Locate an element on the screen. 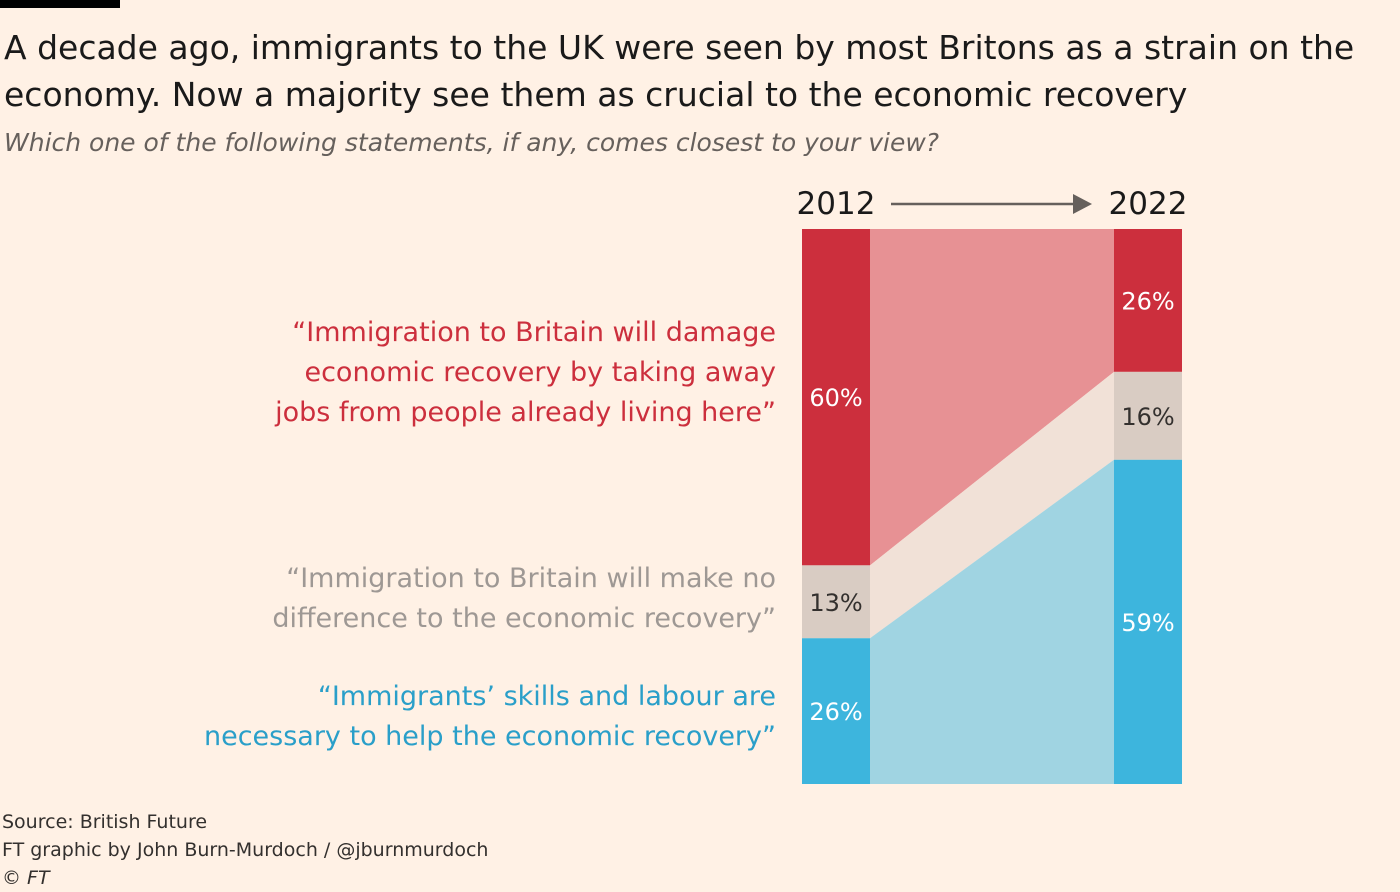 The width and height of the screenshot is (1400, 892). legend-label-2-line-0: “Immigrants’ skills and labour are is located at coordinates (547, 696).